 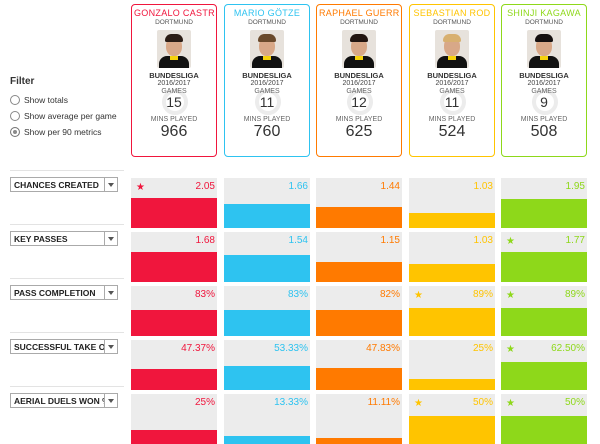 I want to click on games-count: 9, so click(x=544, y=102).